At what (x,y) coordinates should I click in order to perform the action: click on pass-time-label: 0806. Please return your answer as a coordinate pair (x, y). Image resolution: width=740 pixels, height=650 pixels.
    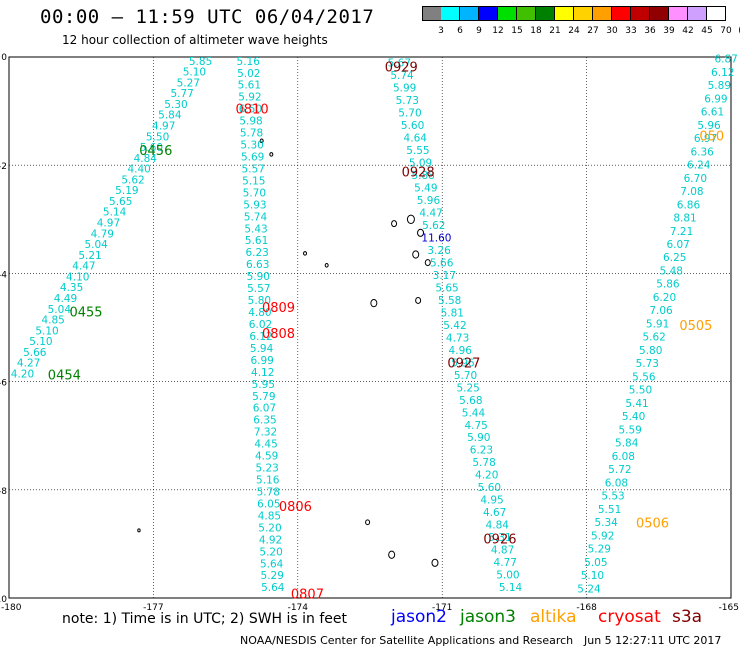
    Looking at the image, I should click on (295, 507).